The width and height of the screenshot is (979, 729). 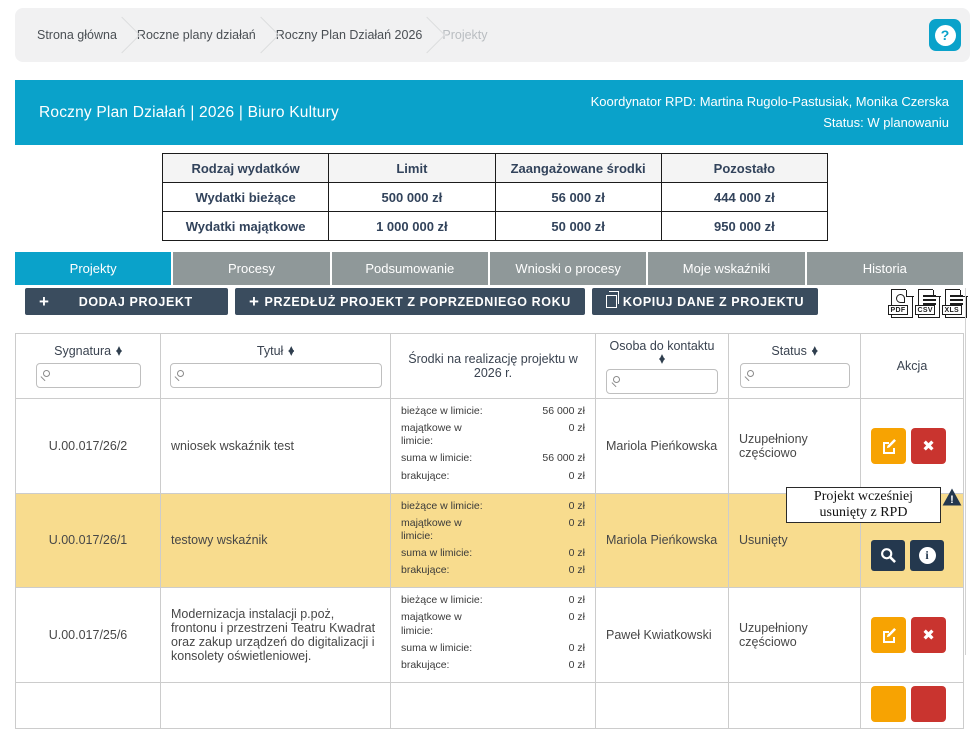 I want to click on magnifier-icon, so click(x=888, y=555).